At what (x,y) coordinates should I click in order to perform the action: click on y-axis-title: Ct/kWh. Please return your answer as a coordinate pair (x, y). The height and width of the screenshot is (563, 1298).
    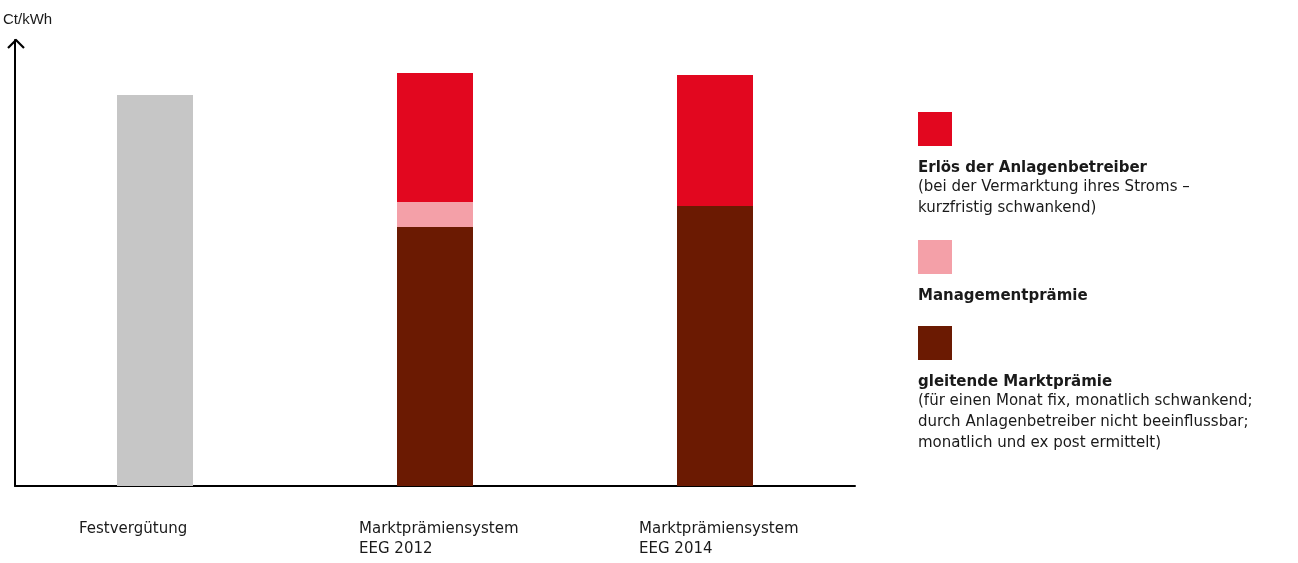
    Looking at the image, I should click on (28, 18).